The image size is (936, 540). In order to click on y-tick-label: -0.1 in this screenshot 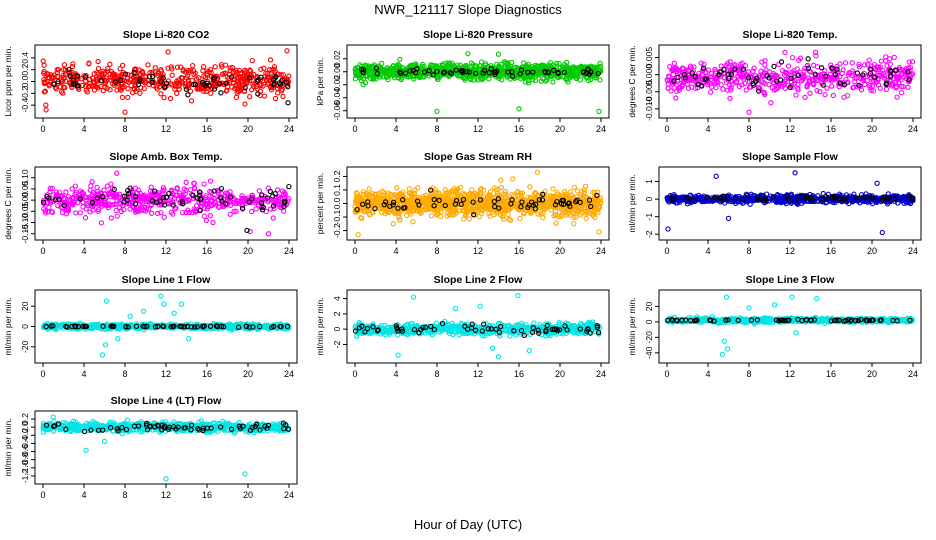, I will do `click(337, 216)`.